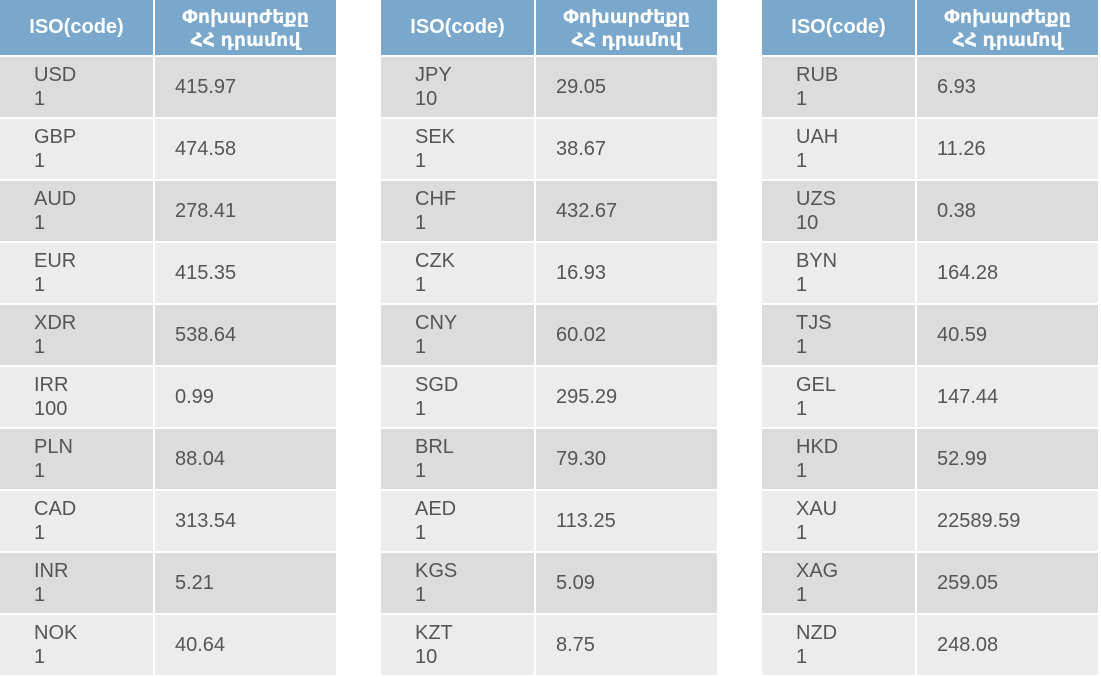 The image size is (1101, 677). Describe the element at coordinates (437, 385) in the screenshot. I see `currency-code: SGD` at that location.